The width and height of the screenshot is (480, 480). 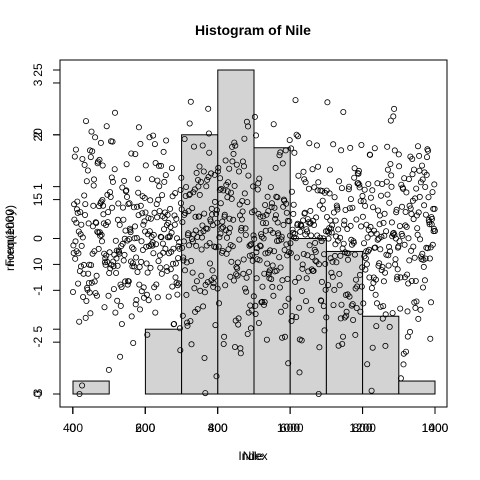 I want to click on y-axis-label-histogram: Frequency, so click(x=10, y=238).